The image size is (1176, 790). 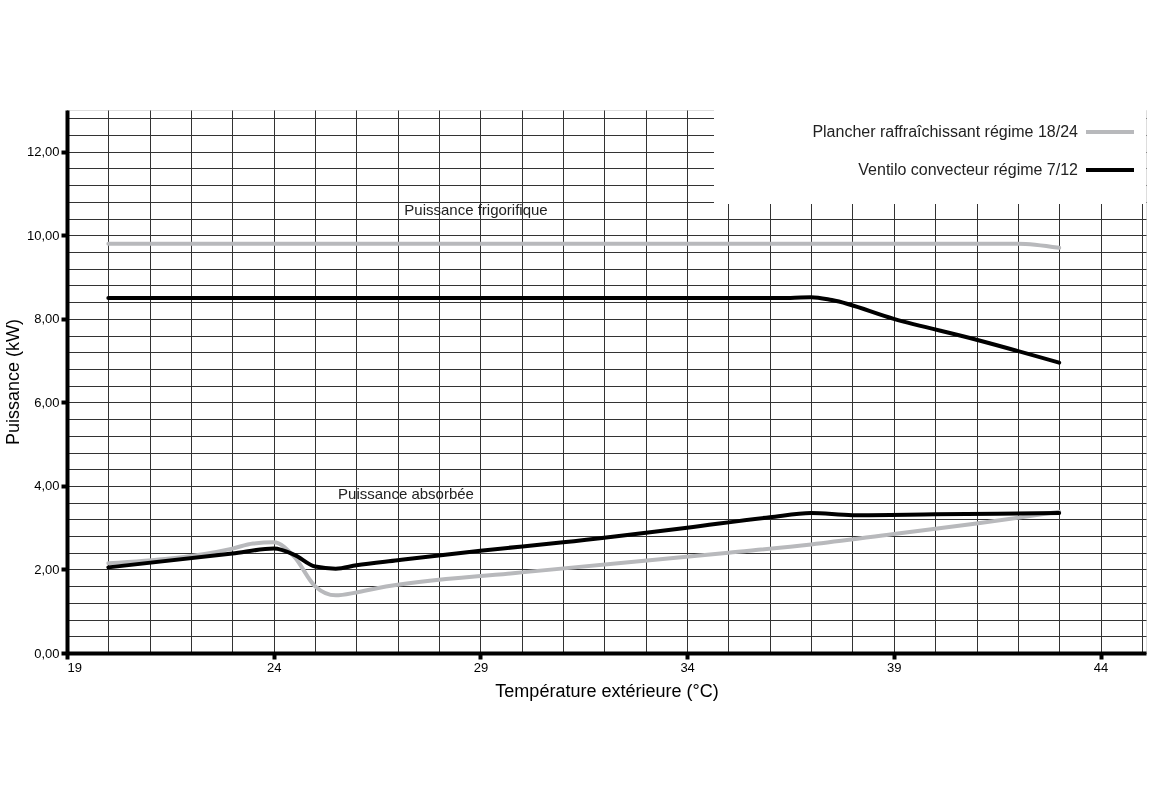 What do you see at coordinates (481, 667) in the screenshot?
I see `x-tick-label: 29` at bounding box center [481, 667].